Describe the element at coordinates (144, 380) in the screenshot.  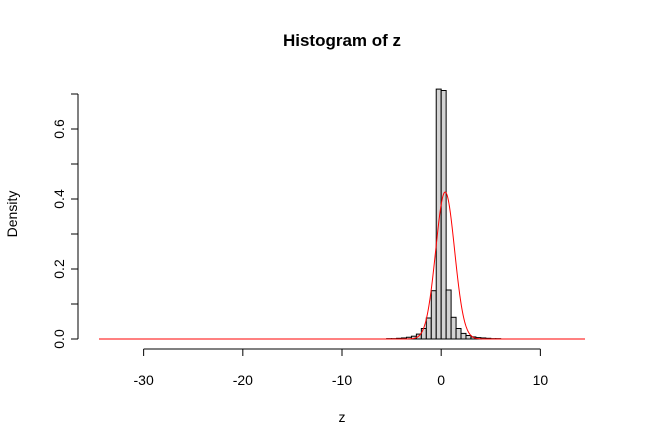
I see `x-tick-label: -30` at that location.